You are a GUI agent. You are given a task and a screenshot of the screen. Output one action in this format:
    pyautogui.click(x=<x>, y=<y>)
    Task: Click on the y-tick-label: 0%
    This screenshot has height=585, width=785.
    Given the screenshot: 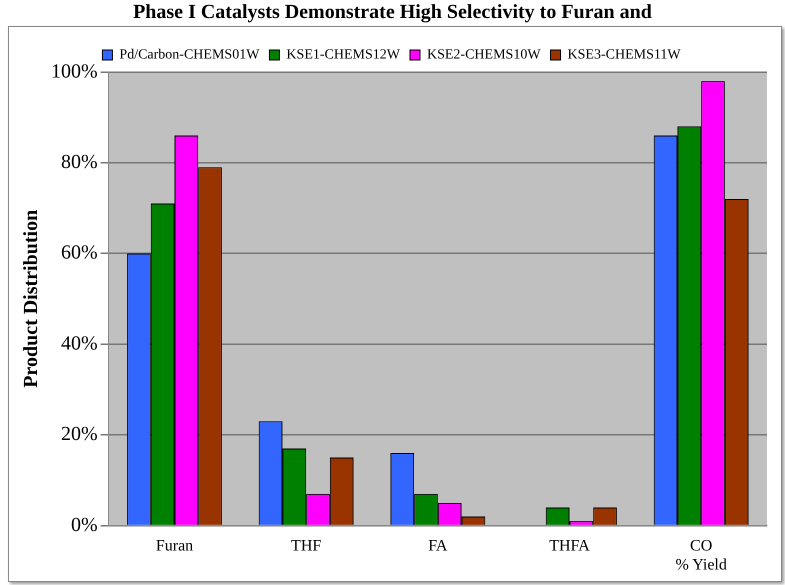 What is the action you would take?
    pyautogui.click(x=84, y=525)
    